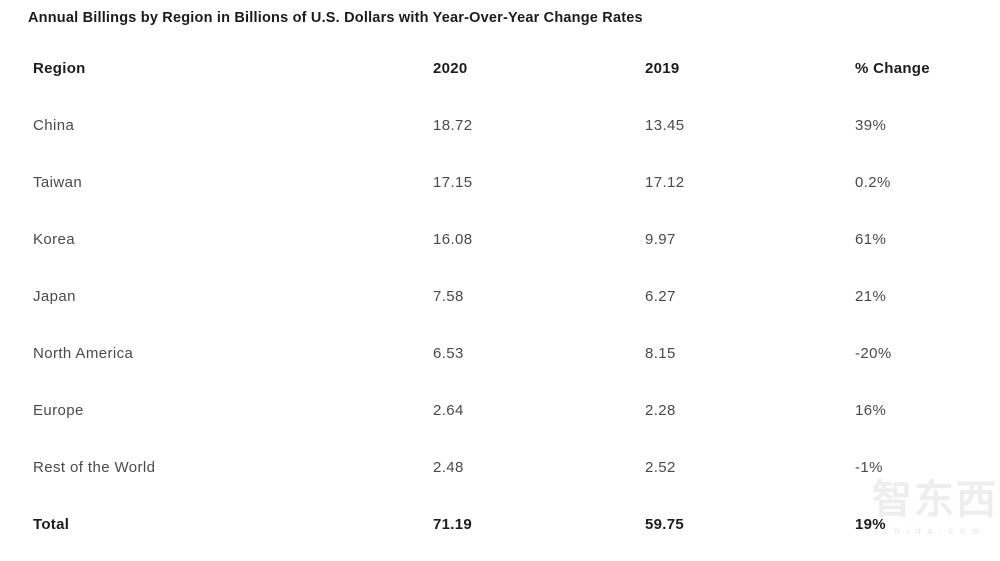 The width and height of the screenshot is (1000, 561). What do you see at coordinates (94, 467) in the screenshot?
I see `region-cell: Rest of the World` at bounding box center [94, 467].